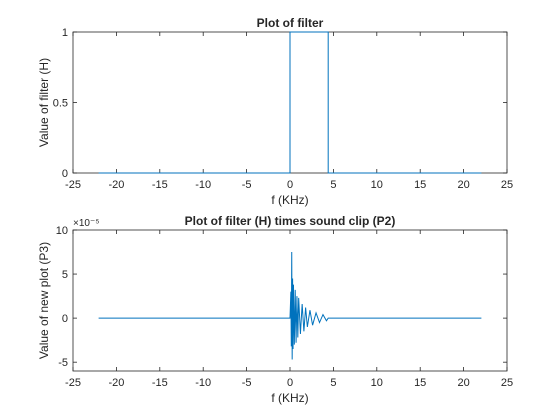 Image resolution: width=560 pixels, height=420 pixels. Describe the element at coordinates (63, 363) in the screenshot. I see `y-tick-label: -5` at that location.